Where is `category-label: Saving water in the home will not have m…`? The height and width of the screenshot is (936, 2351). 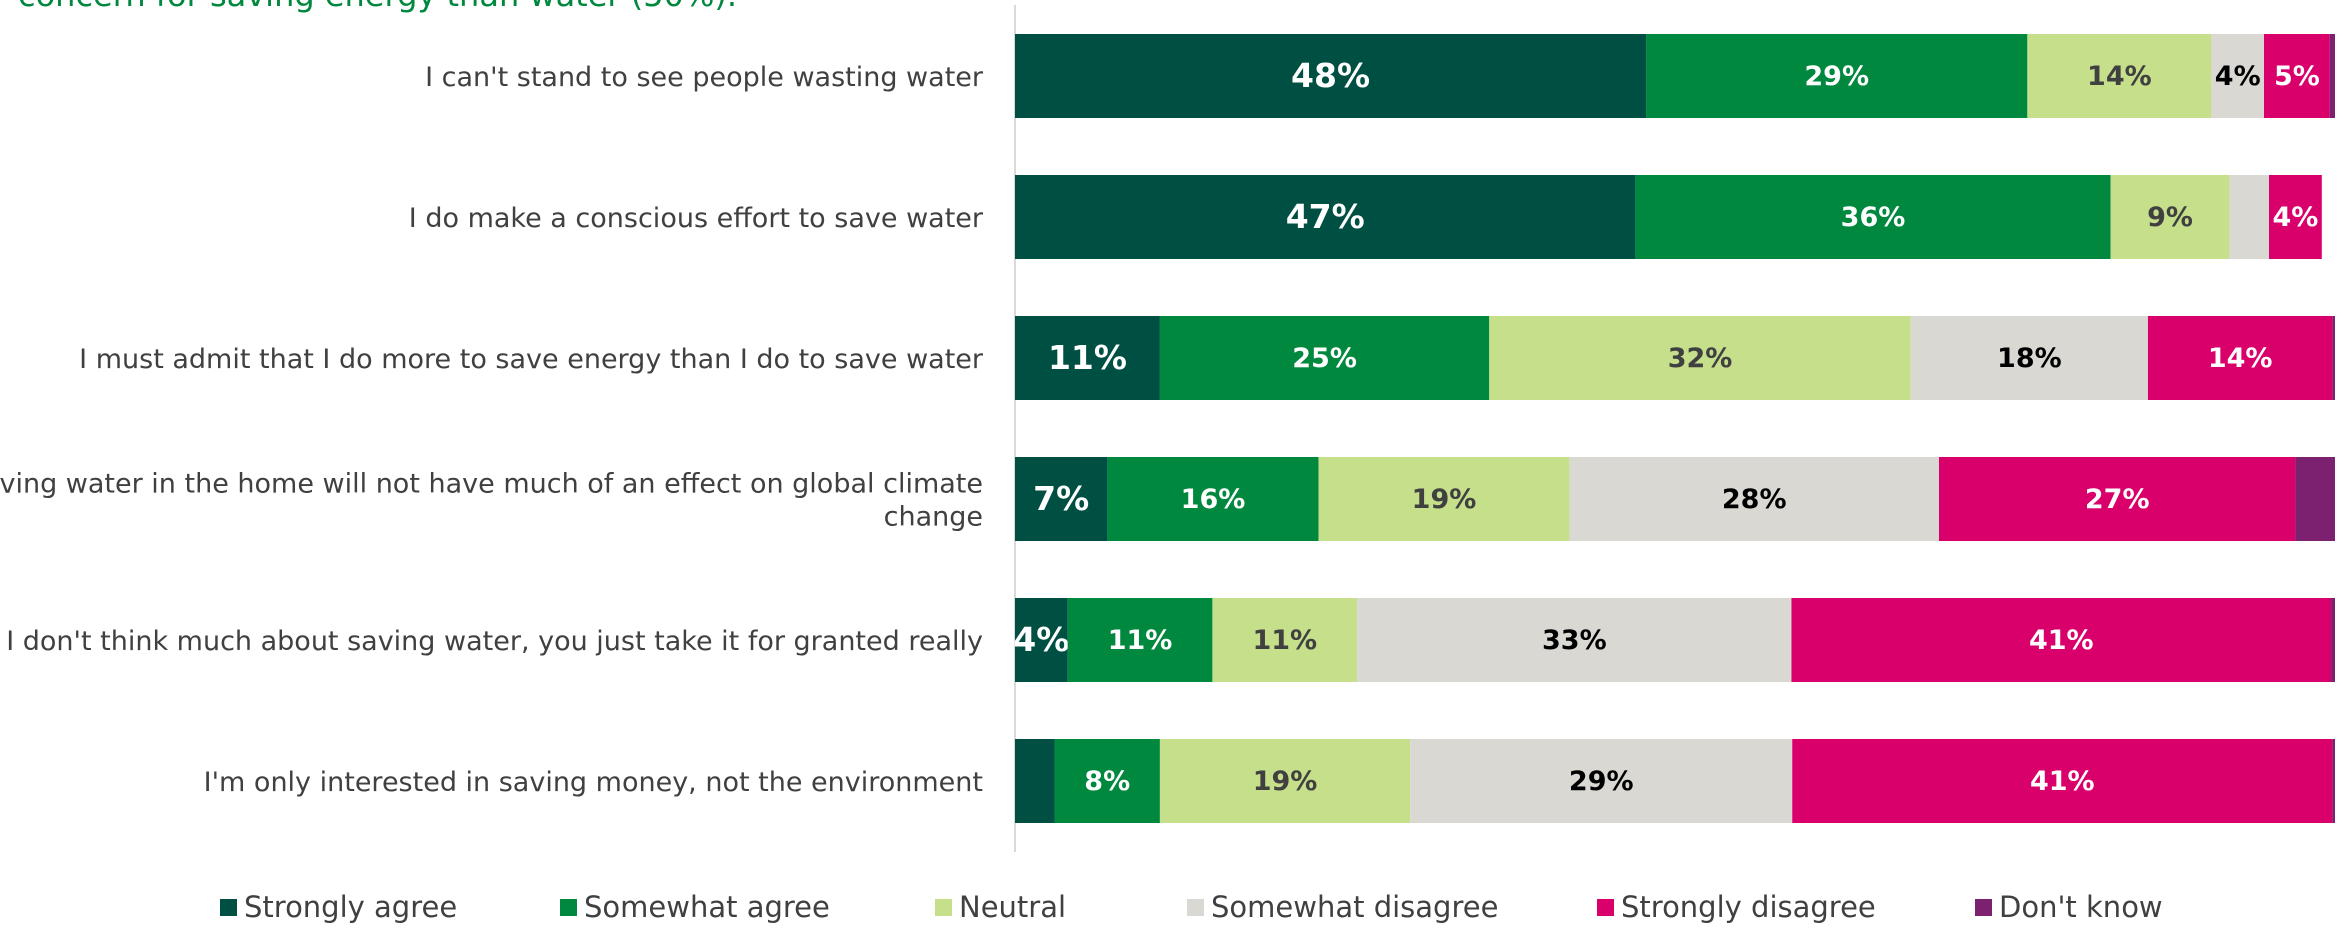
category-label: Saving water in the home will not have m… is located at coordinates (491, 501).